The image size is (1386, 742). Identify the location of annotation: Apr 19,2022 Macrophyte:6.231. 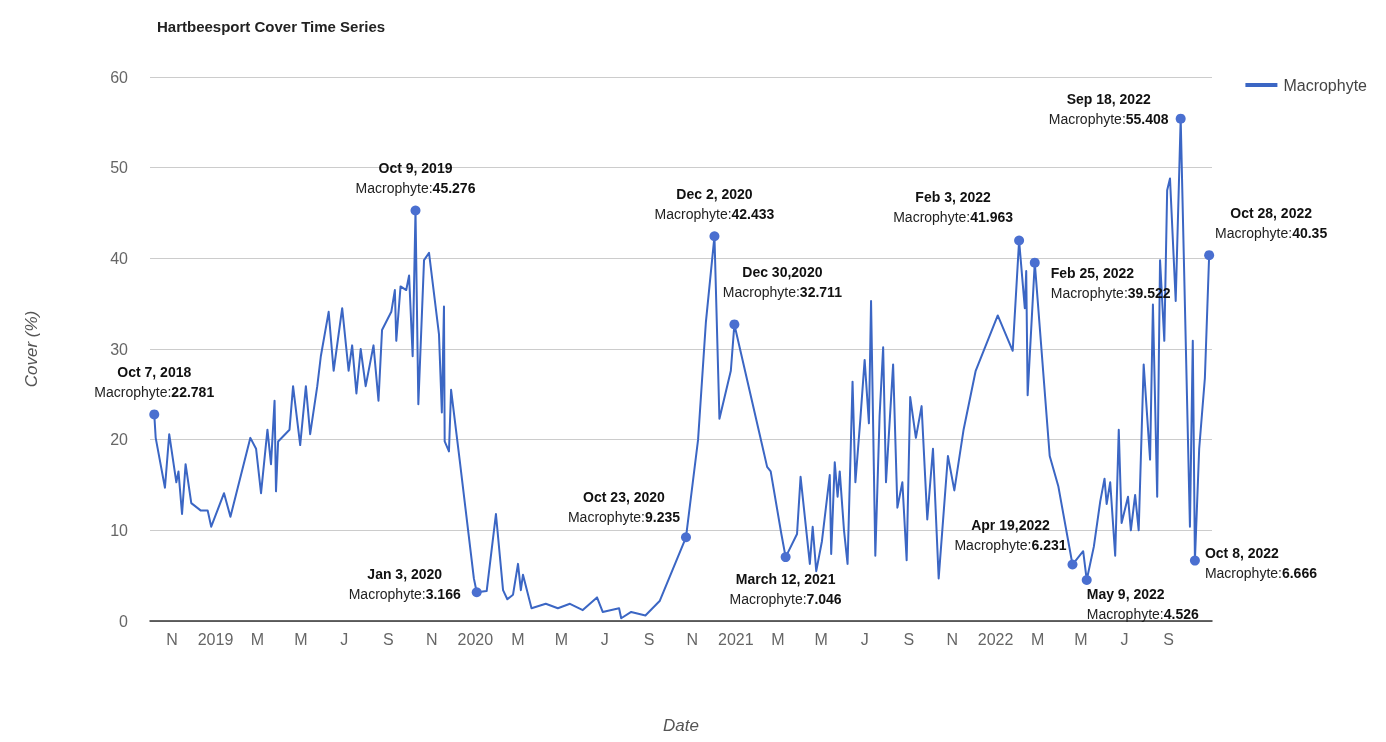
(1010, 534).